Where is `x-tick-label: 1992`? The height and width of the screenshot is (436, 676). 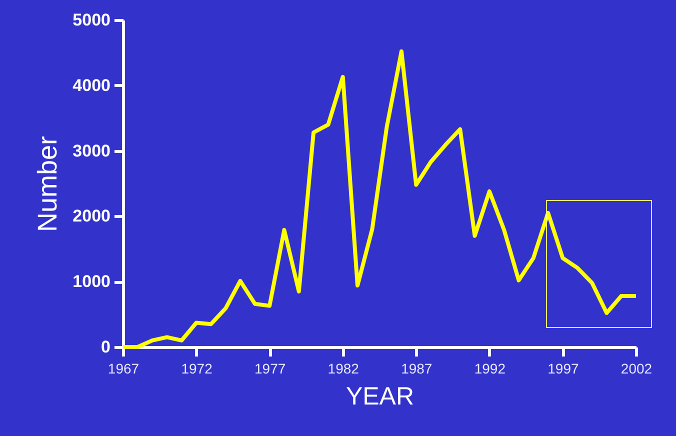 x-tick-label: 1992 is located at coordinates (490, 368).